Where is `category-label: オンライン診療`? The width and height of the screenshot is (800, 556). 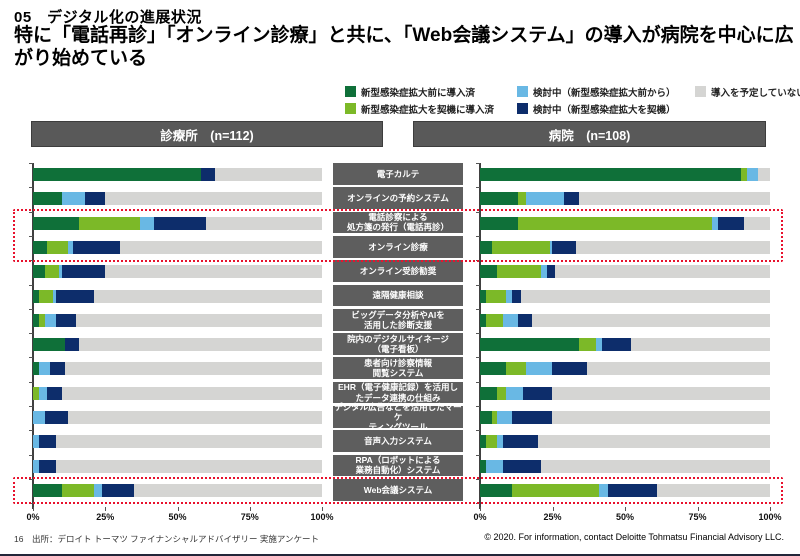 category-label: オンライン診療 is located at coordinates (398, 247).